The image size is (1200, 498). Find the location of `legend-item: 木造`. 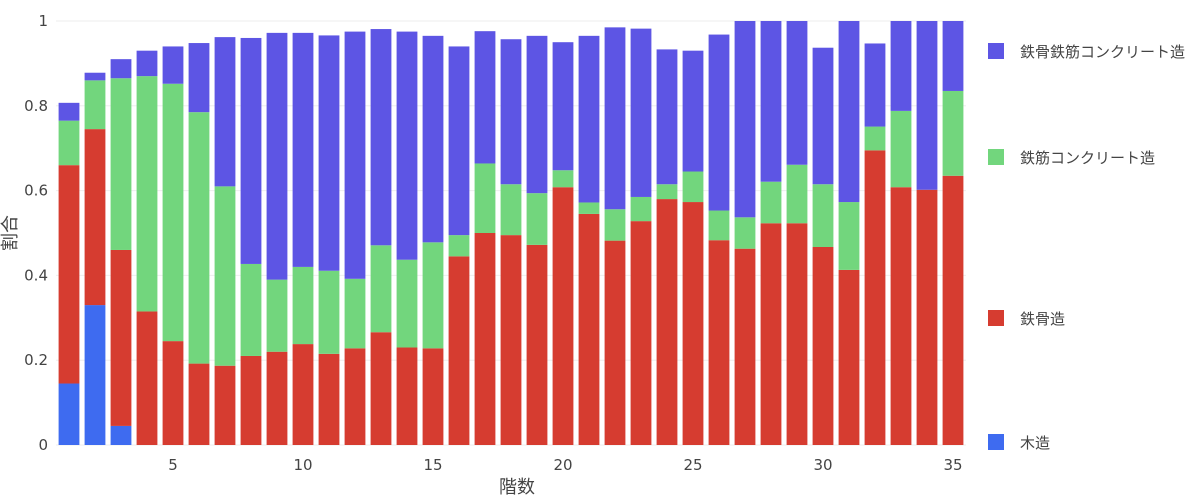

legend-item: 木造 is located at coordinates (1019, 443).